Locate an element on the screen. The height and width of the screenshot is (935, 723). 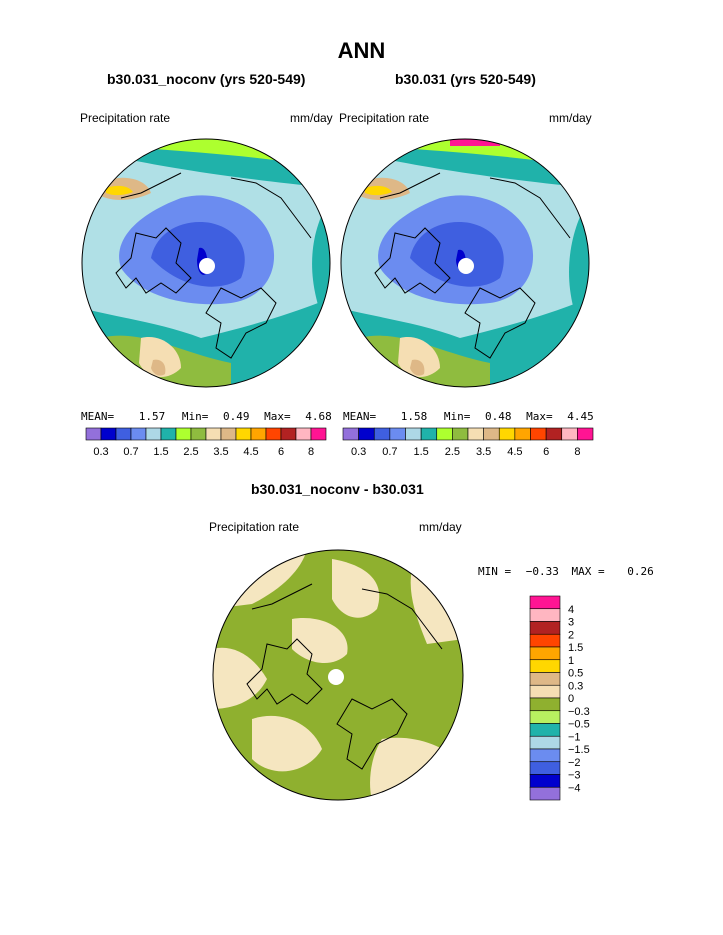
panel-right-field-label: Precipitation rate is located at coordinates (384, 118).